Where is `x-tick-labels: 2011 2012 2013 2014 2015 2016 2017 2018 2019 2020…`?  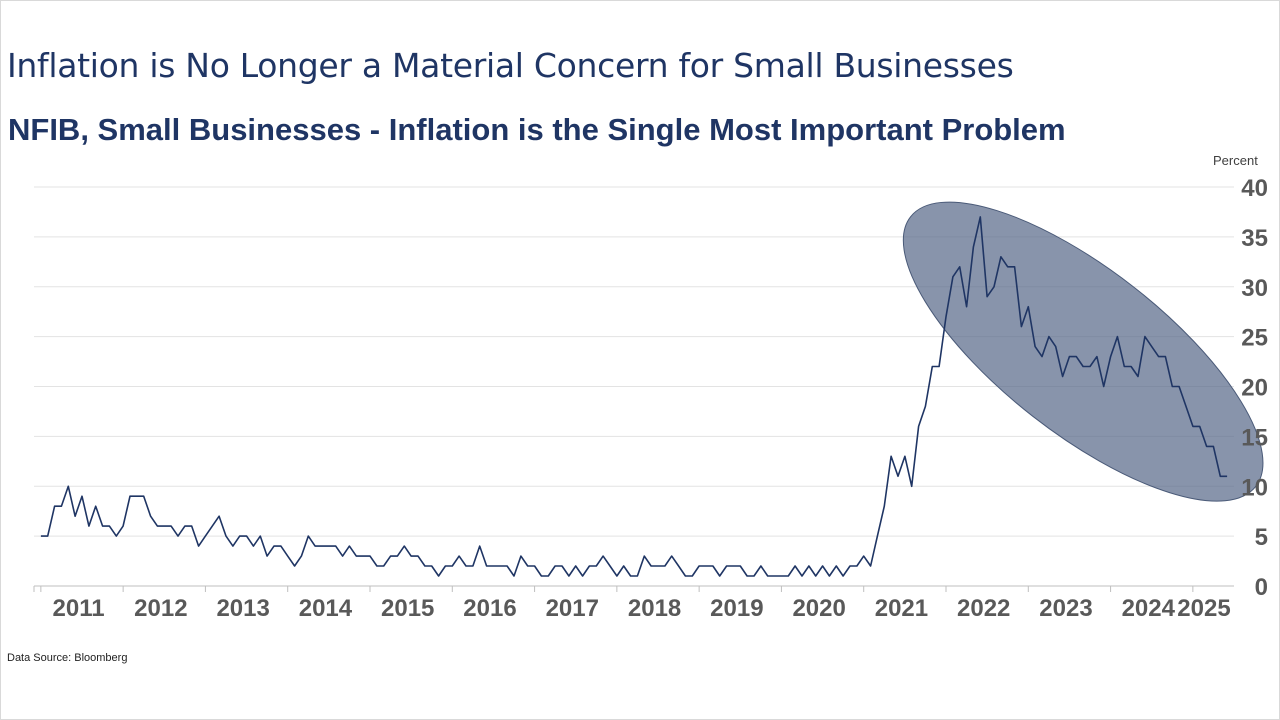 x-tick-labels: 2011 2012 2013 2014 2015 2016 2017 2018 2019 2020… is located at coordinates (642, 608).